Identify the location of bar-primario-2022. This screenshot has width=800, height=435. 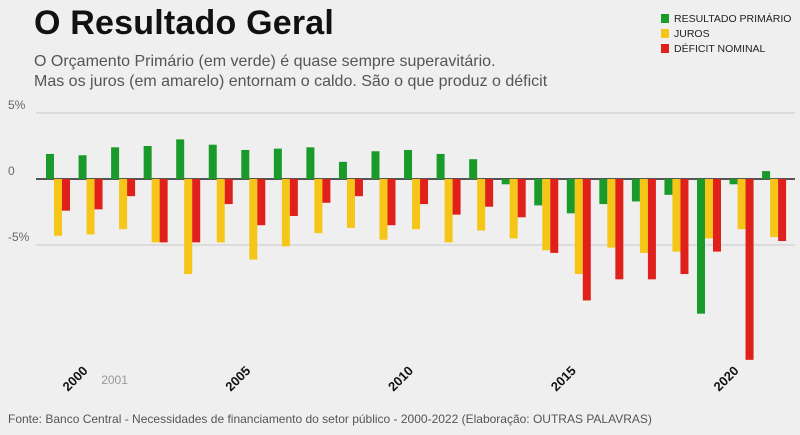
(766, 175).